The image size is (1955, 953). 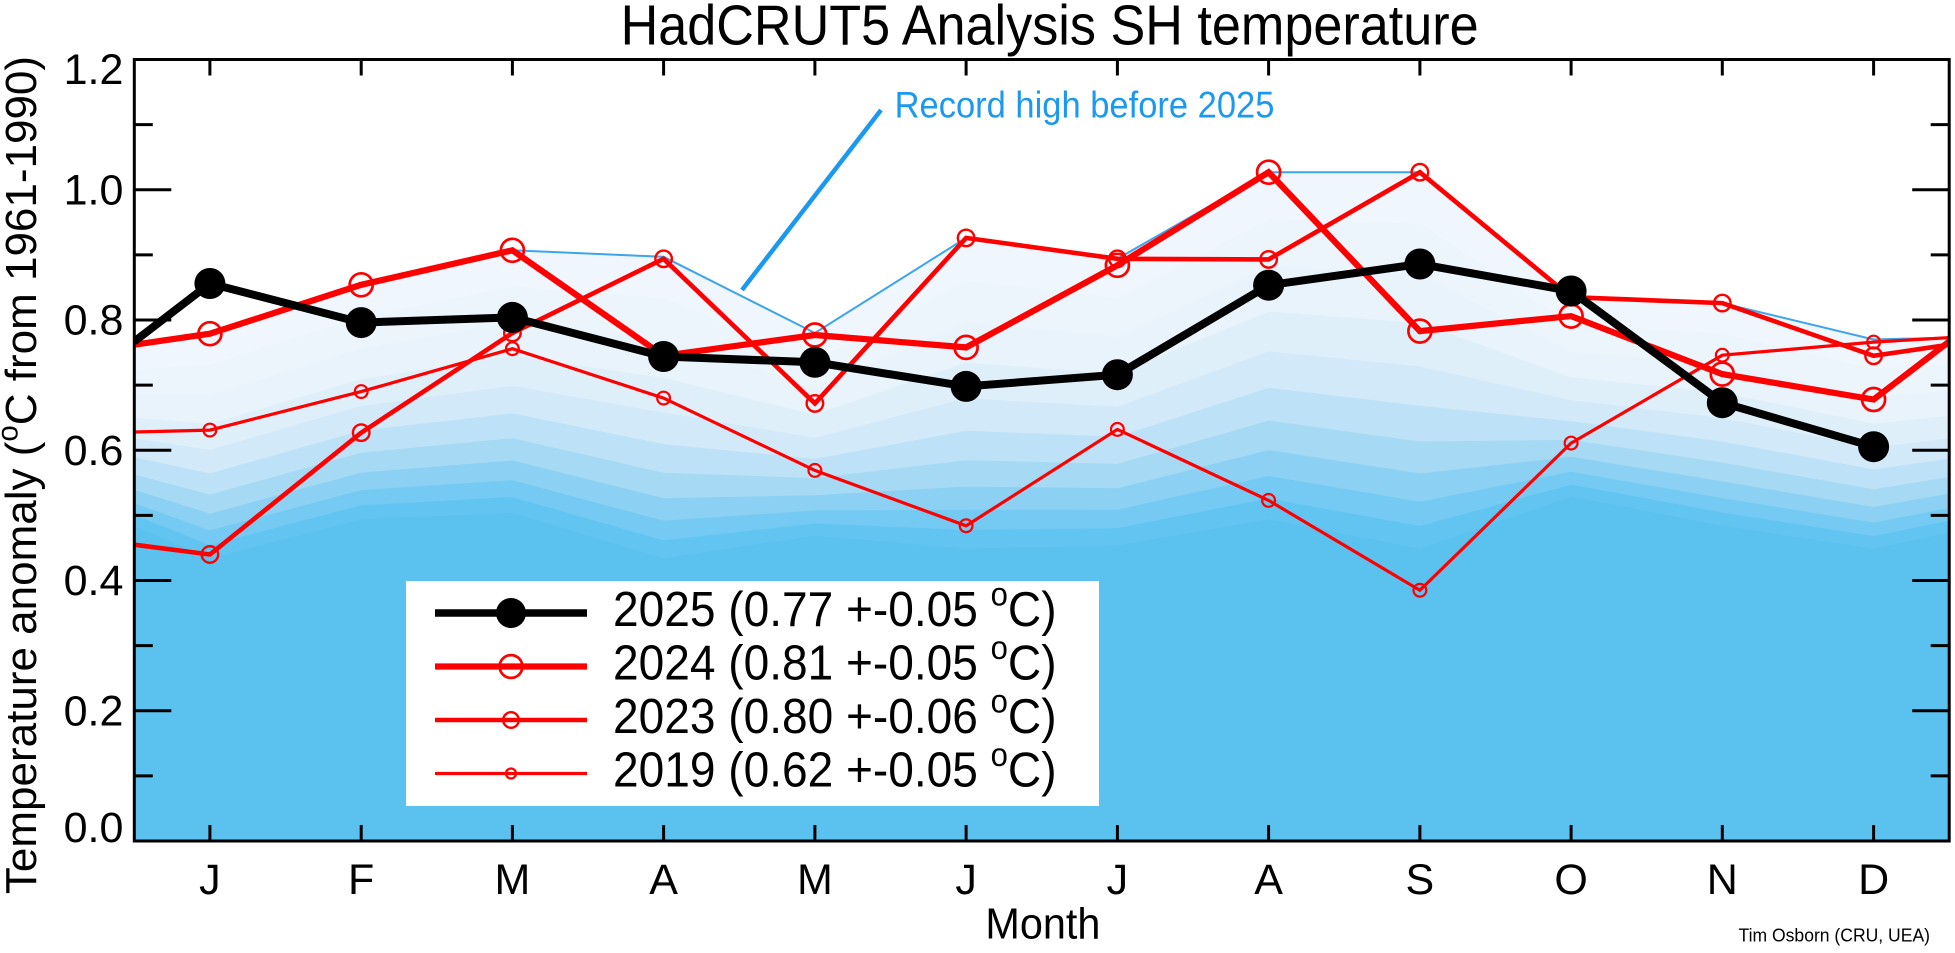 What do you see at coordinates (1873, 880) in the screenshot?
I see `svg-text: D` at bounding box center [1873, 880].